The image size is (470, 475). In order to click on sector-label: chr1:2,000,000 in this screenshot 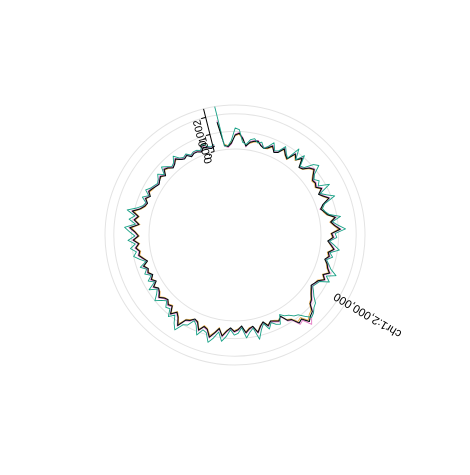, I will do `click(368, 315)`.